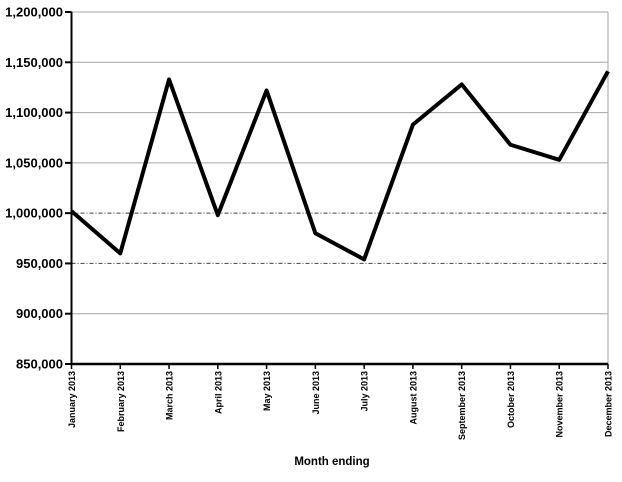  I want to click on y-tick-label: 1,000,000, so click(34, 213).